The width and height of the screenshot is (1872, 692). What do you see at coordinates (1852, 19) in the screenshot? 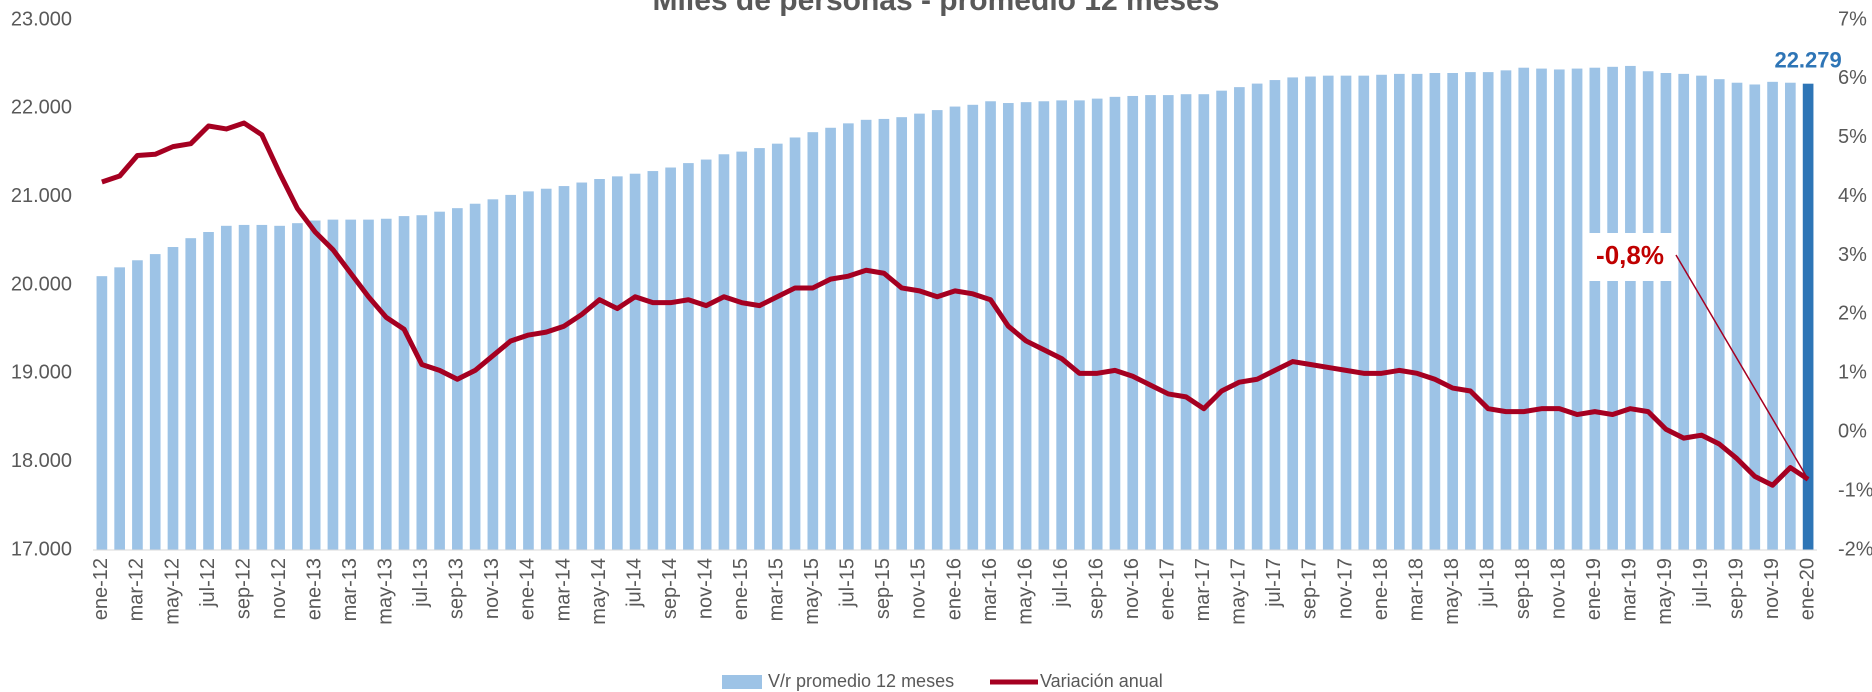
I see `y2-tick-label: 7%` at bounding box center [1852, 19].